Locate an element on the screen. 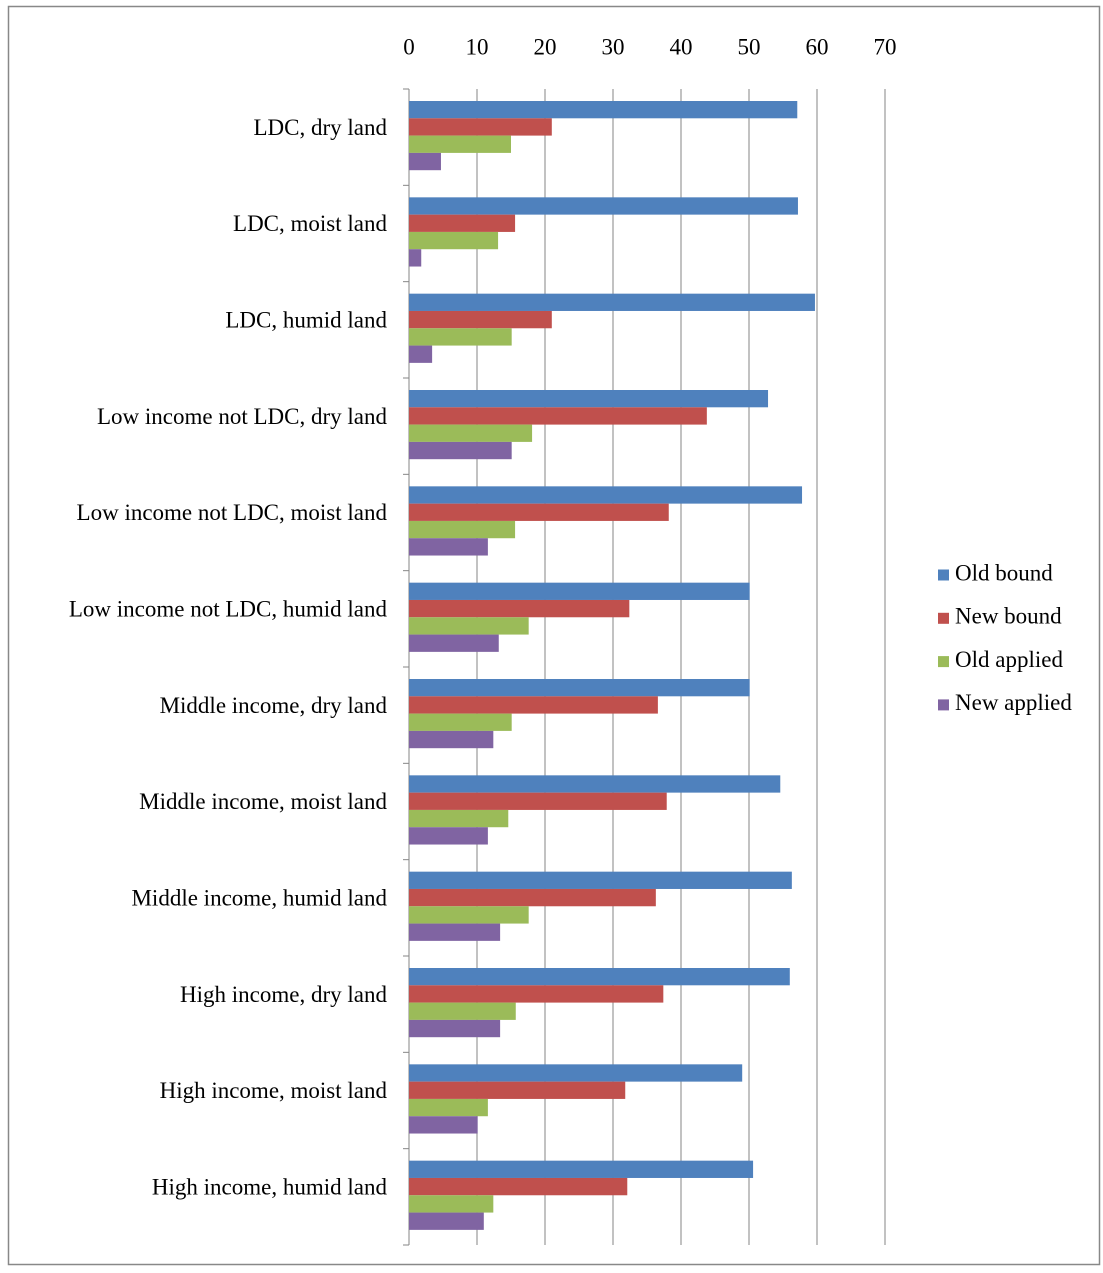 This screenshot has height=1273, width=1103. legend-label: Old bound is located at coordinates (1004, 572).